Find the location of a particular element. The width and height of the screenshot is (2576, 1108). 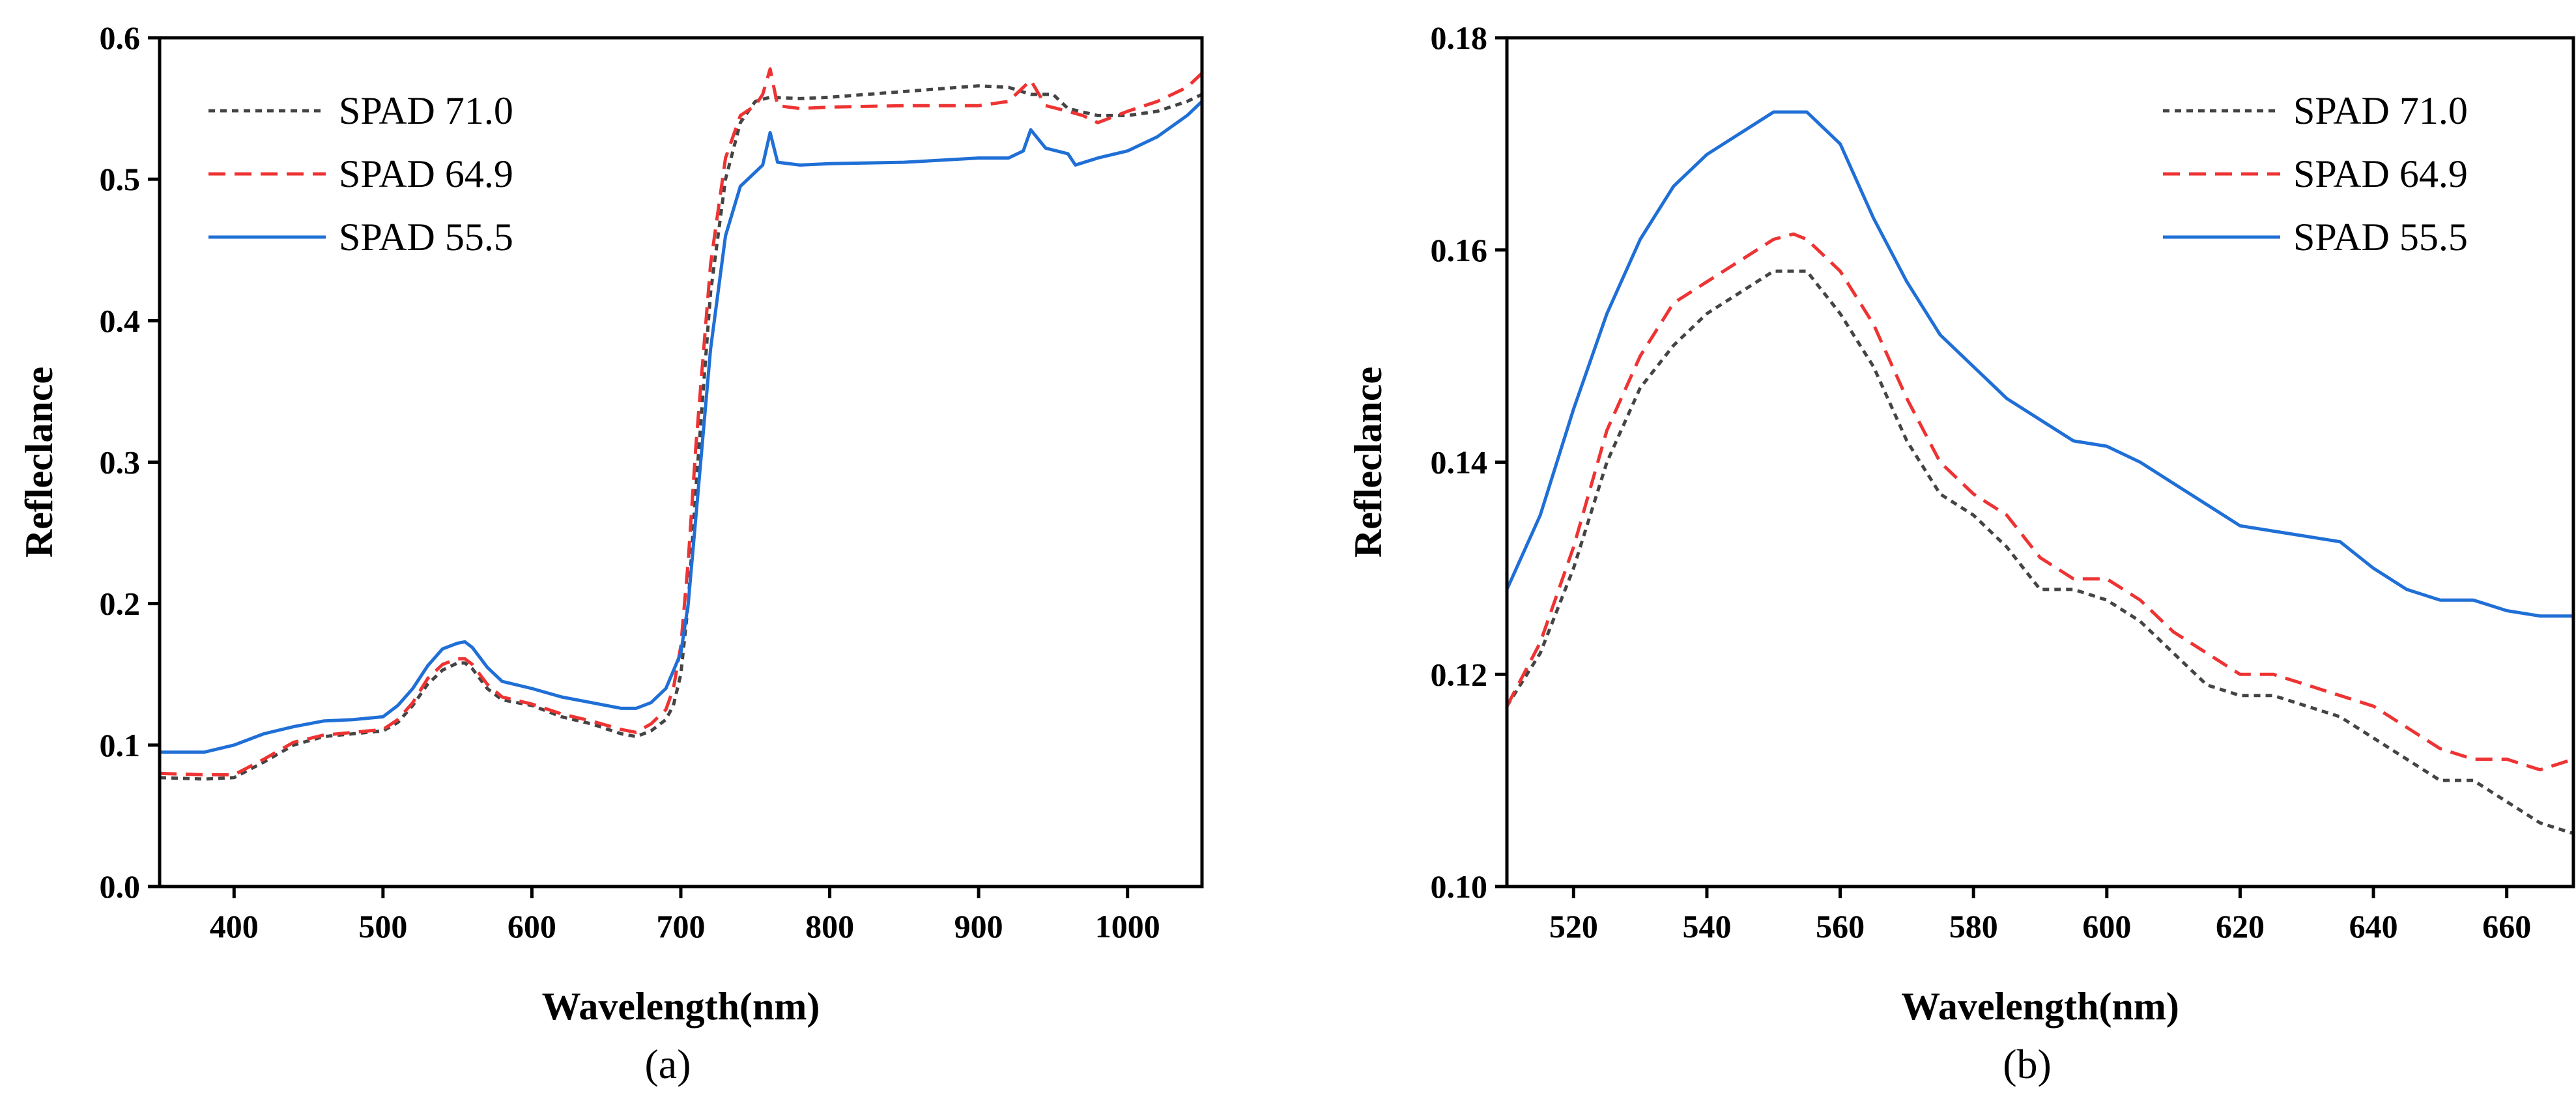

y-tick-label: 0.3 is located at coordinates (121, 462).